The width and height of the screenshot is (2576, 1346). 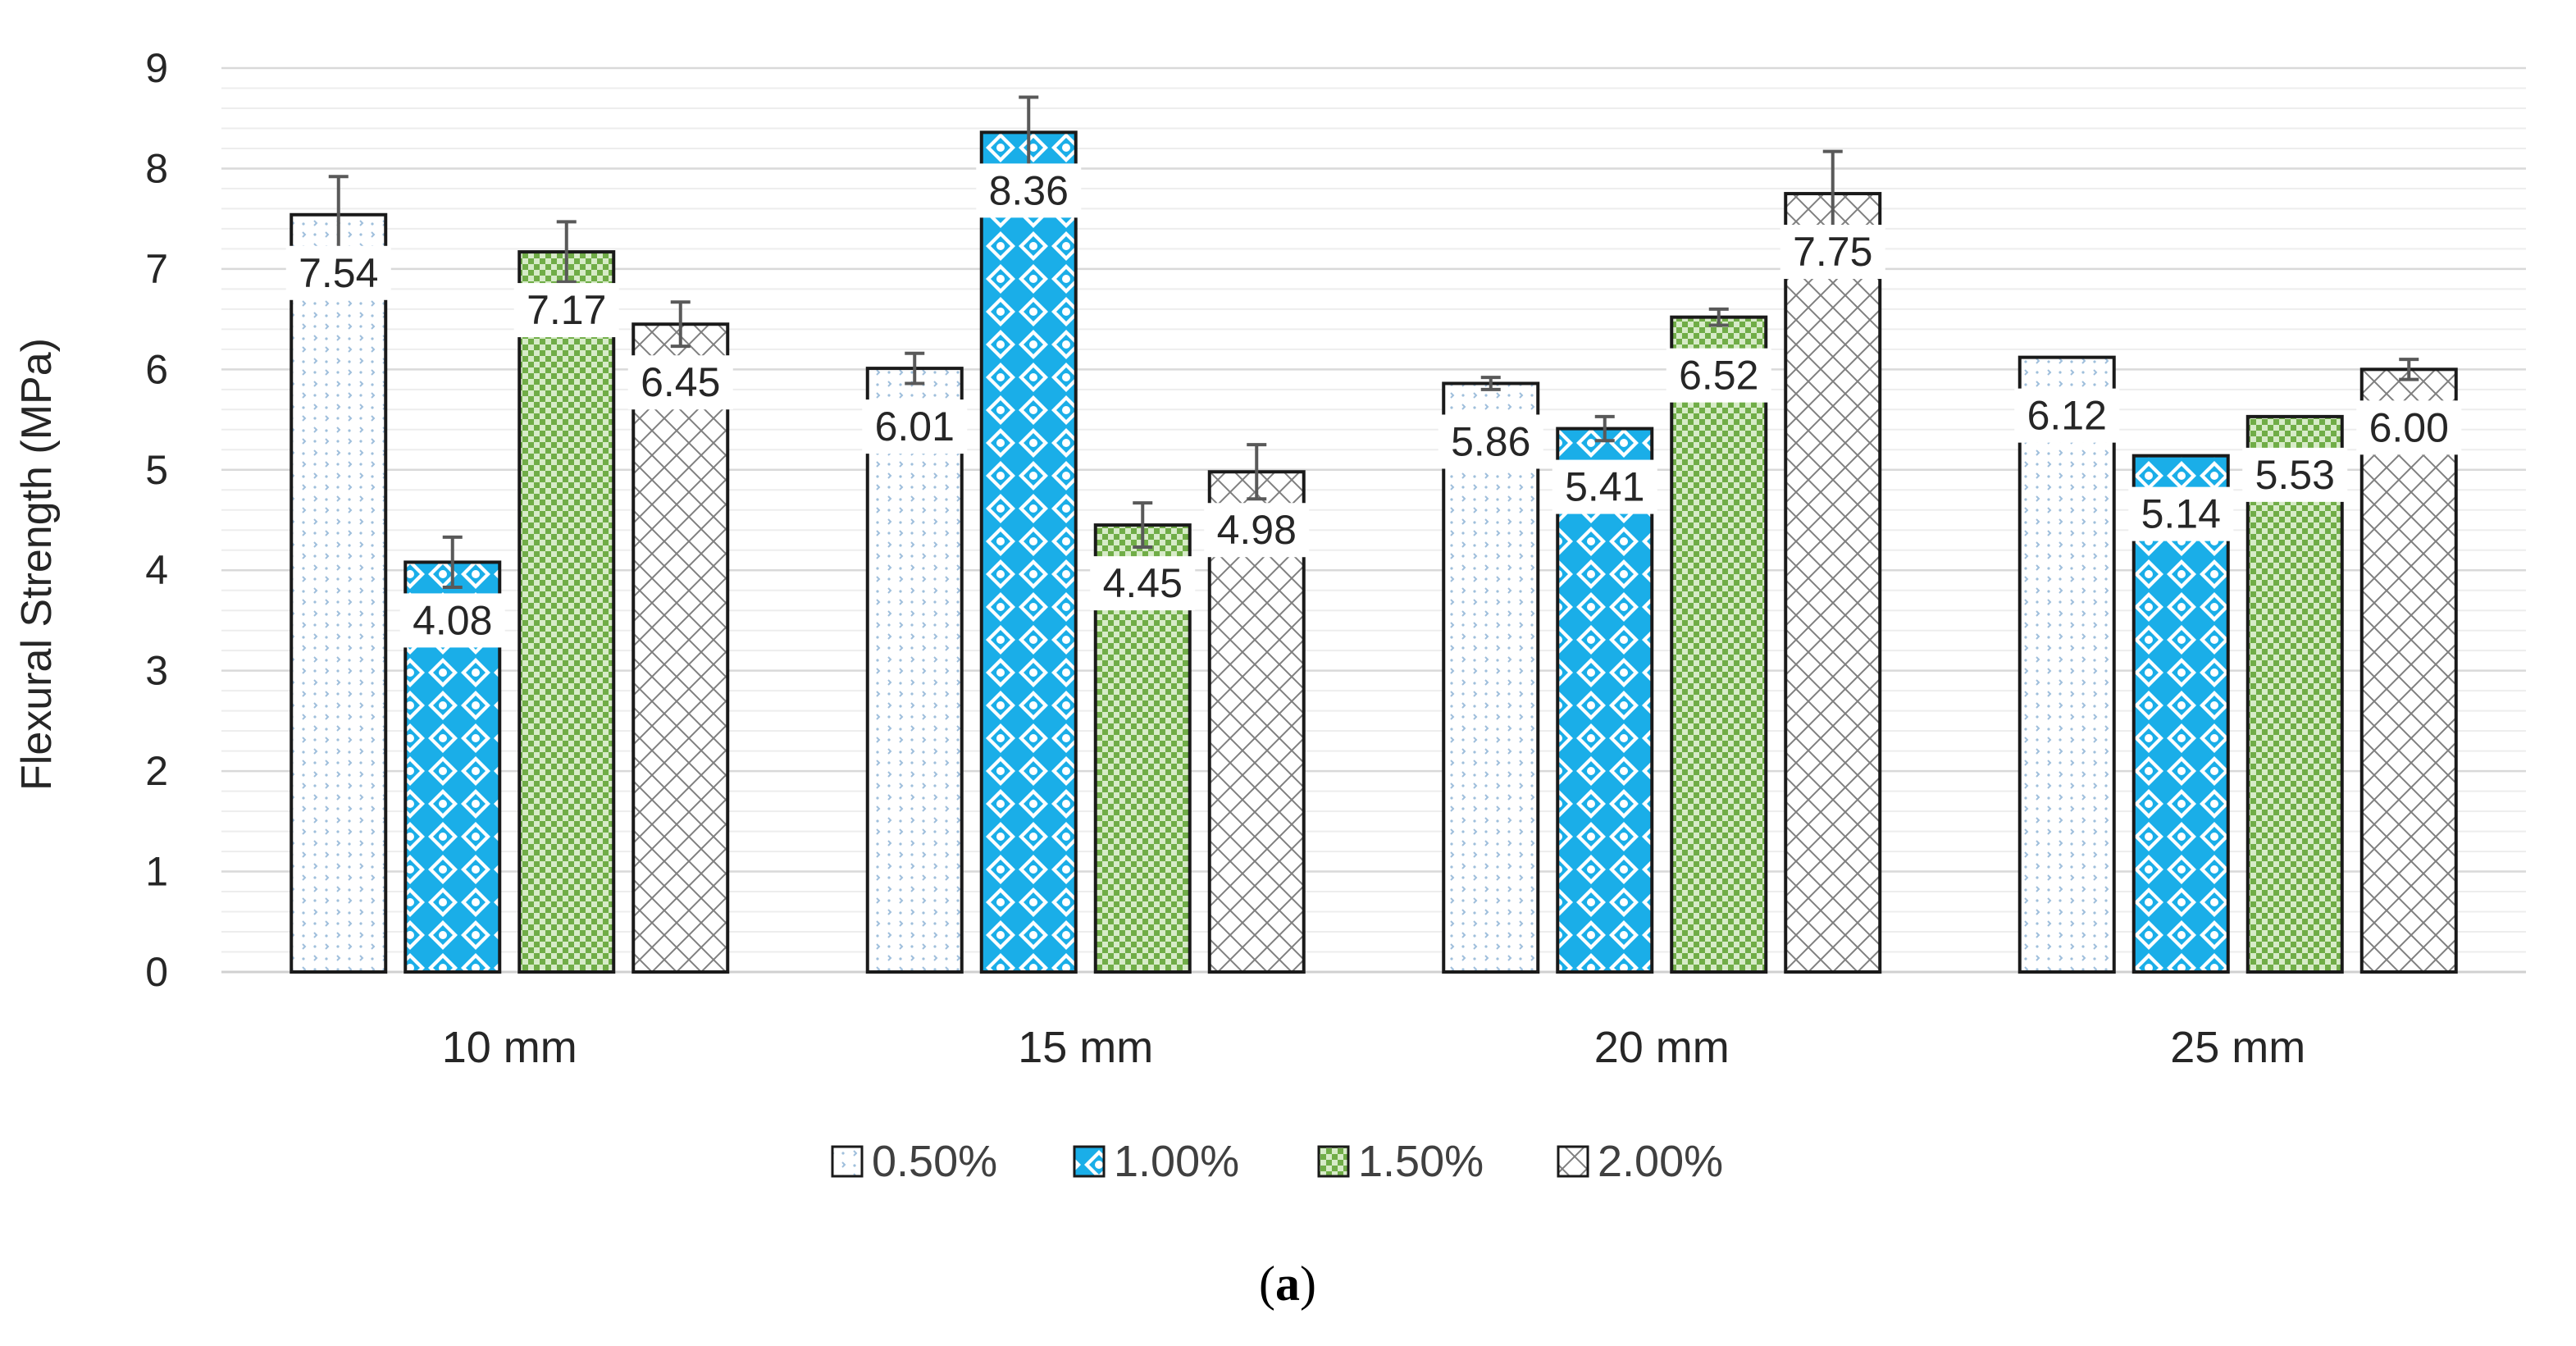 I want to click on legend: 0.50% 1.00% 1.50% 2.00%, so click(x=1277, y=1161).